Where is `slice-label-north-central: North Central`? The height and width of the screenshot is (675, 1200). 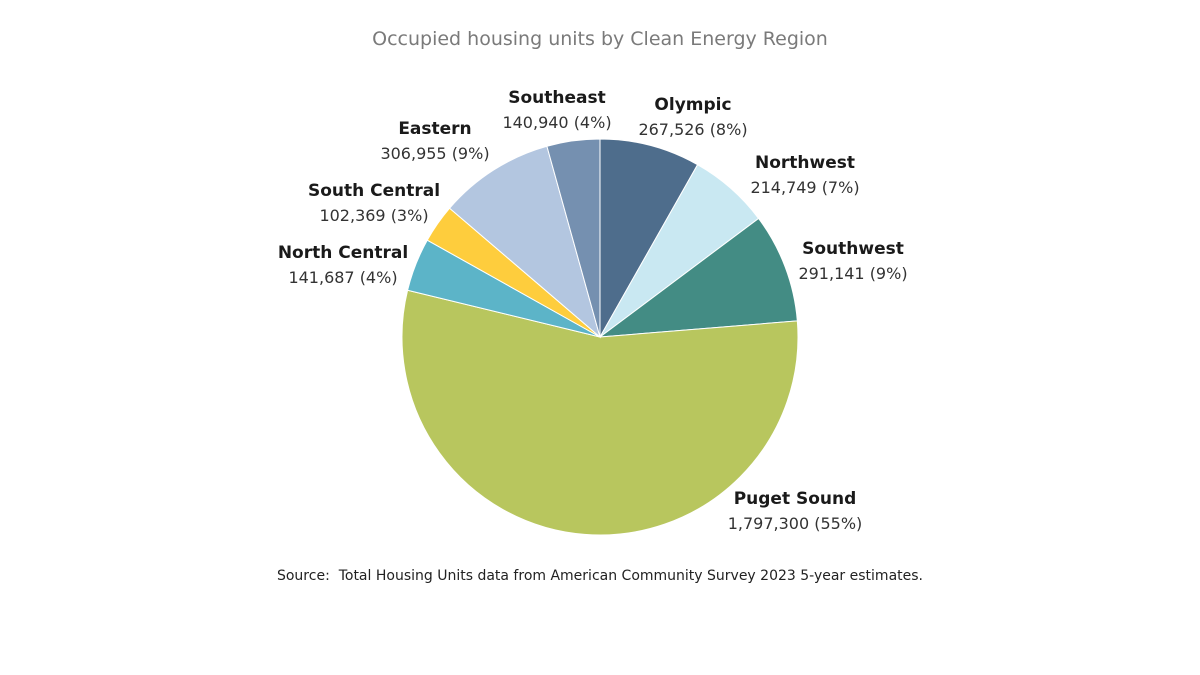
slice-label-north-central: North Central is located at coordinates (343, 253).